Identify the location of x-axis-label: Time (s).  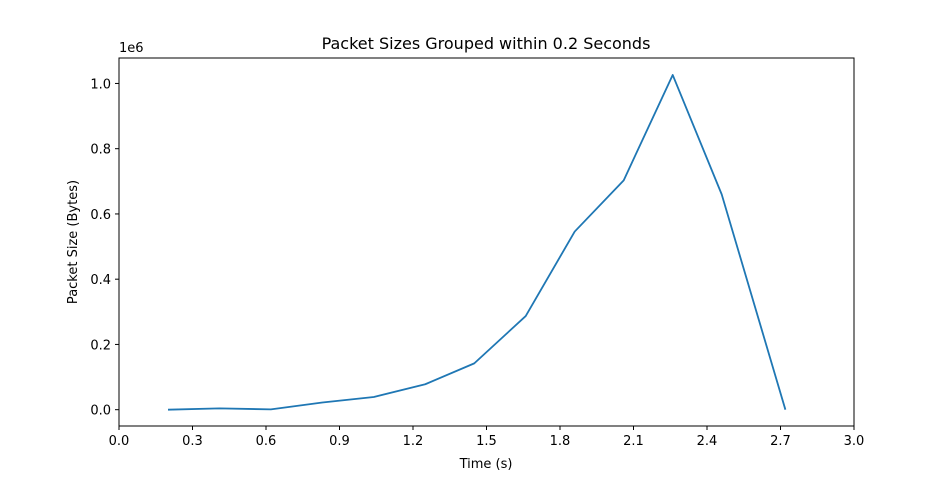
(486, 464).